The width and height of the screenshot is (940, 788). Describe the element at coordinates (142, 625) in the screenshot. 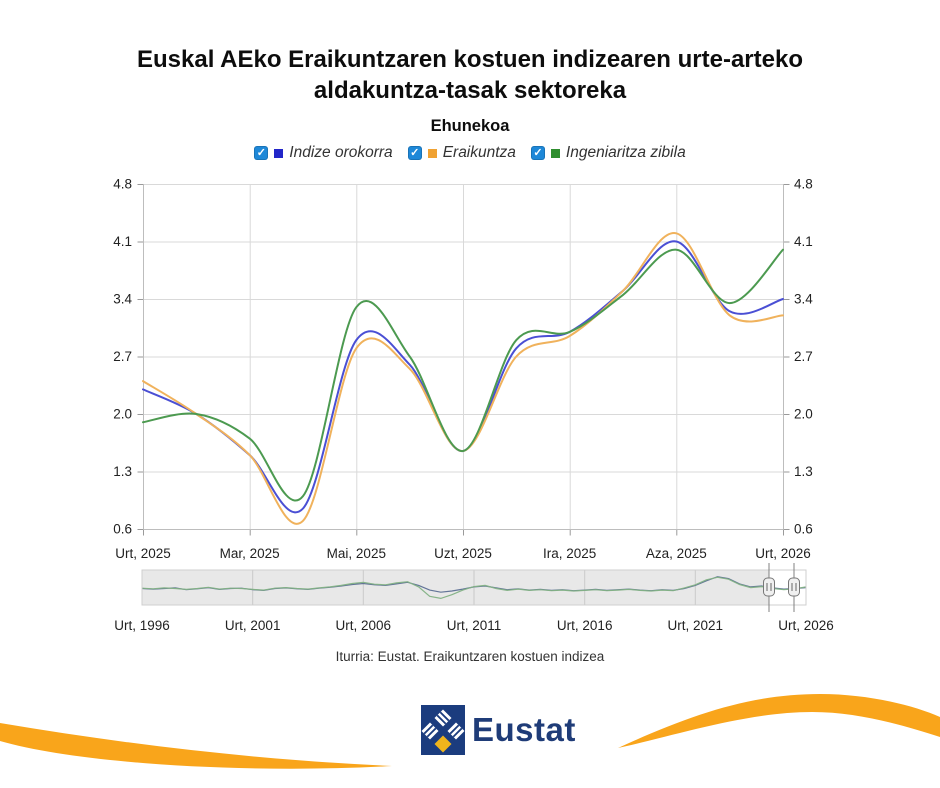

I see `navigator-axis-label: Urt, 1996` at that location.